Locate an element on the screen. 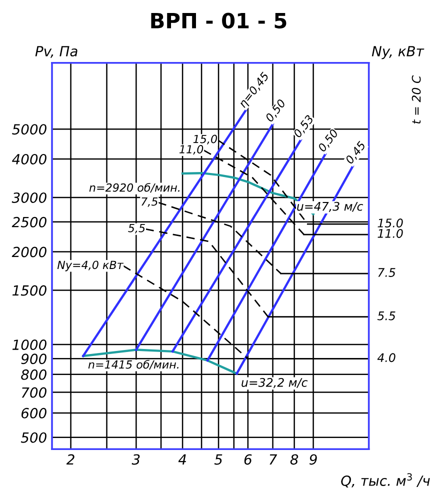  x-tick-label: 3 is located at coordinates (136, 459).